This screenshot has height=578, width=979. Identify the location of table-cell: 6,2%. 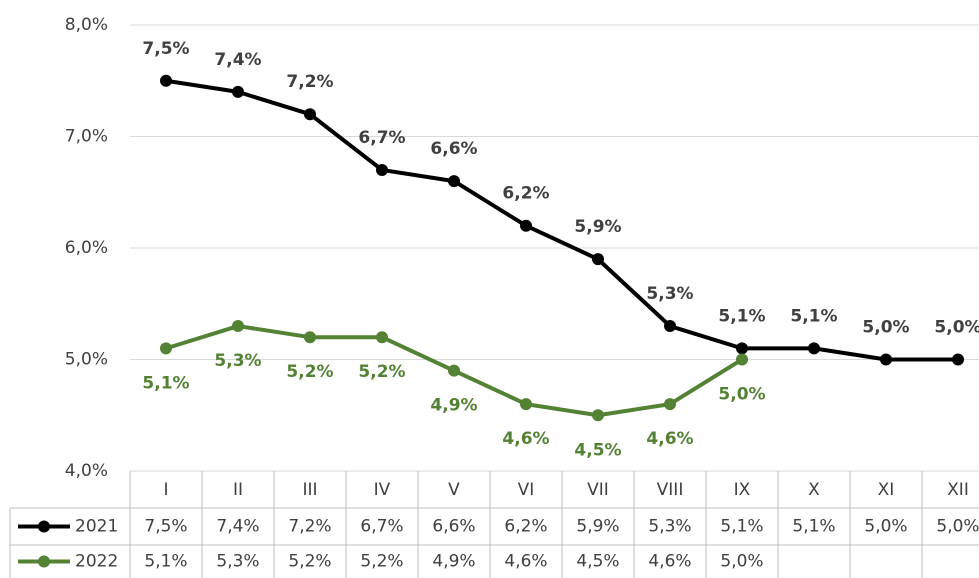
(525, 527).